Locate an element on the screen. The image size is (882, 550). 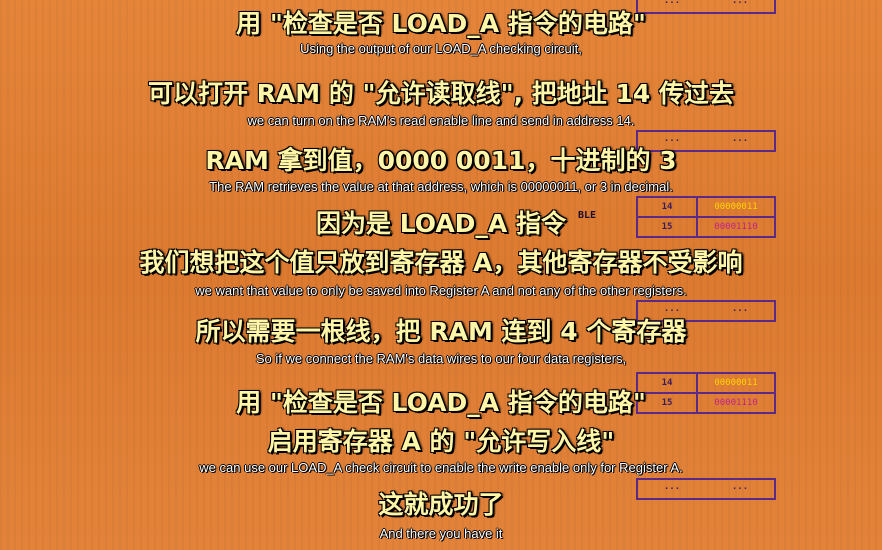
subtitle-en: And there you have it is located at coordinates (441, 533).